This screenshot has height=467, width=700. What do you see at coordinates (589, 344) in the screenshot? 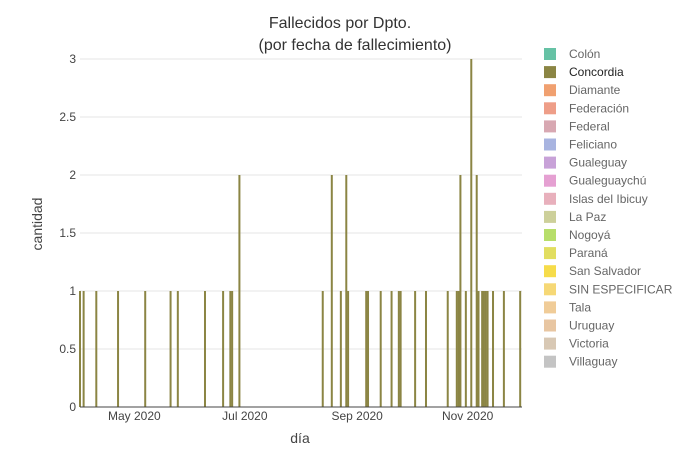
I see `legend-label: Victoria` at bounding box center [589, 344].